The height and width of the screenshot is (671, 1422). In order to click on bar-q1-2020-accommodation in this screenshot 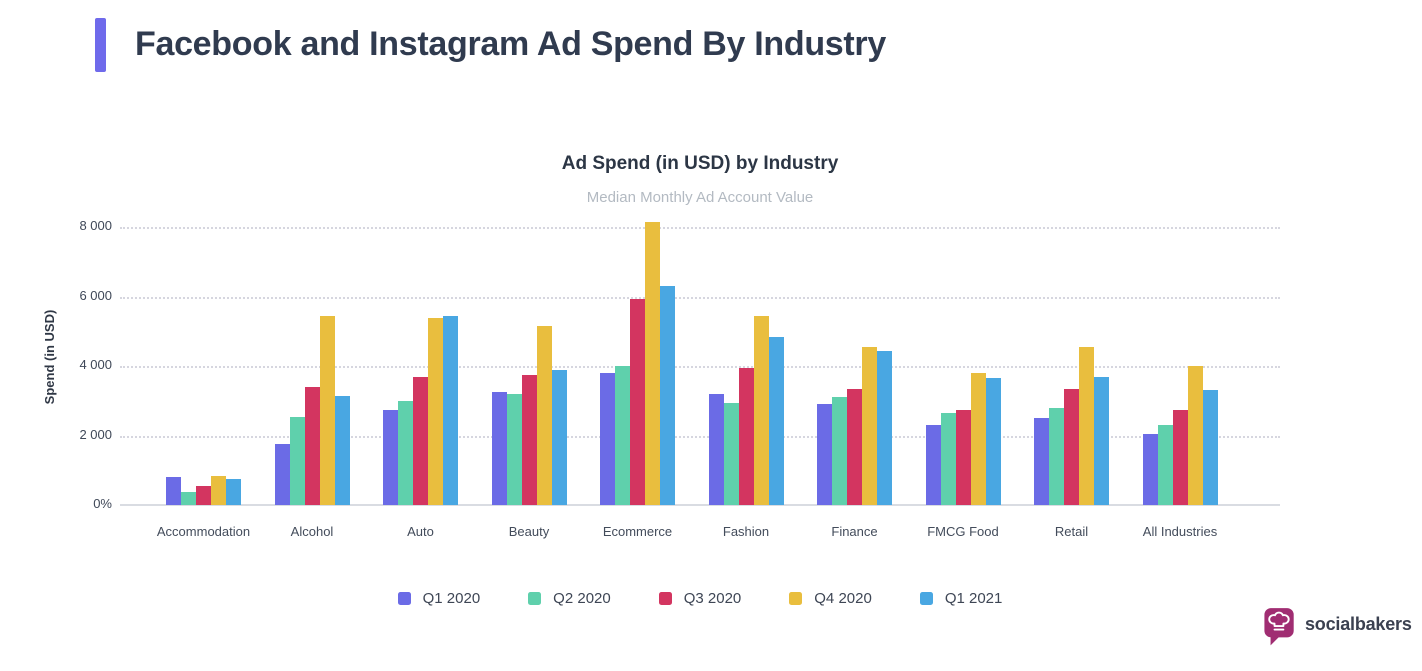, I will do `click(173, 491)`.